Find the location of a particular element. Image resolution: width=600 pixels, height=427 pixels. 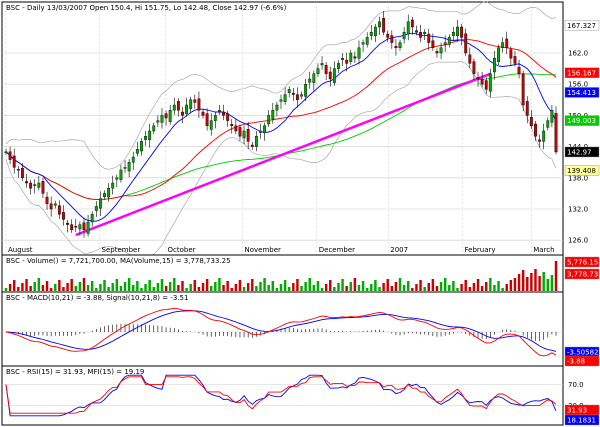

macd-badge: -3.88 is located at coordinates (576, 362).